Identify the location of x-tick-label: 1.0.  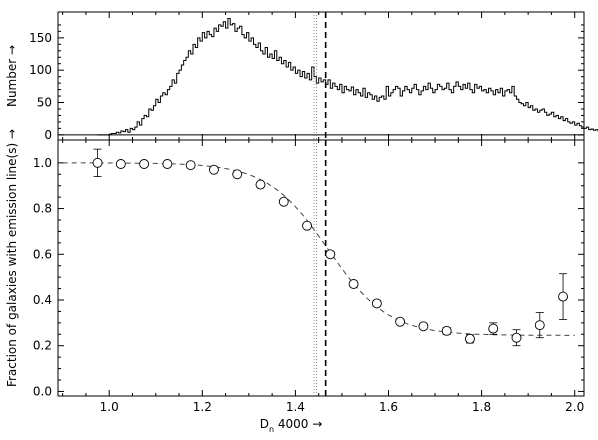
(109, 407).